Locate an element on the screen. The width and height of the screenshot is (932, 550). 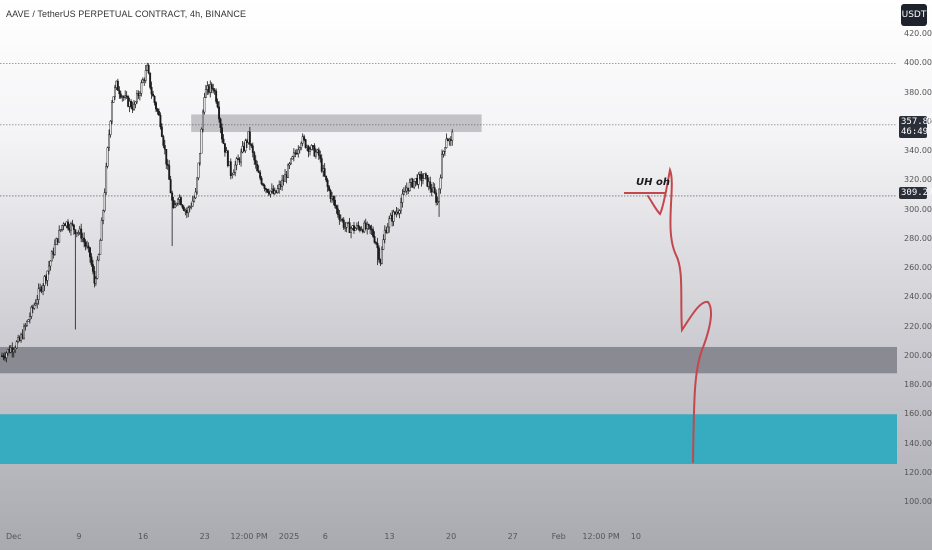
projection-path is located at coordinates (679, 314).